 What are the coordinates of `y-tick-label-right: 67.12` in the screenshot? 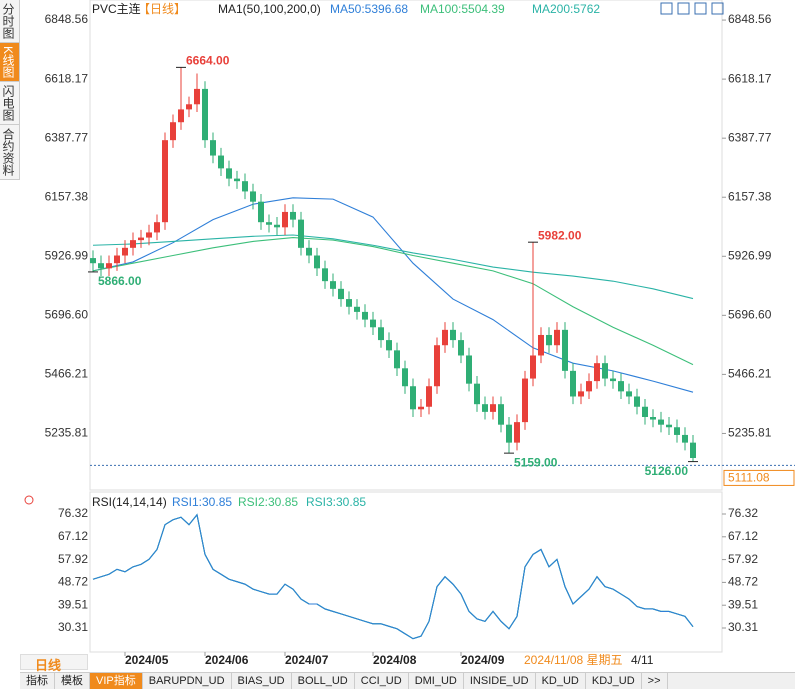 It's located at (743, 536).